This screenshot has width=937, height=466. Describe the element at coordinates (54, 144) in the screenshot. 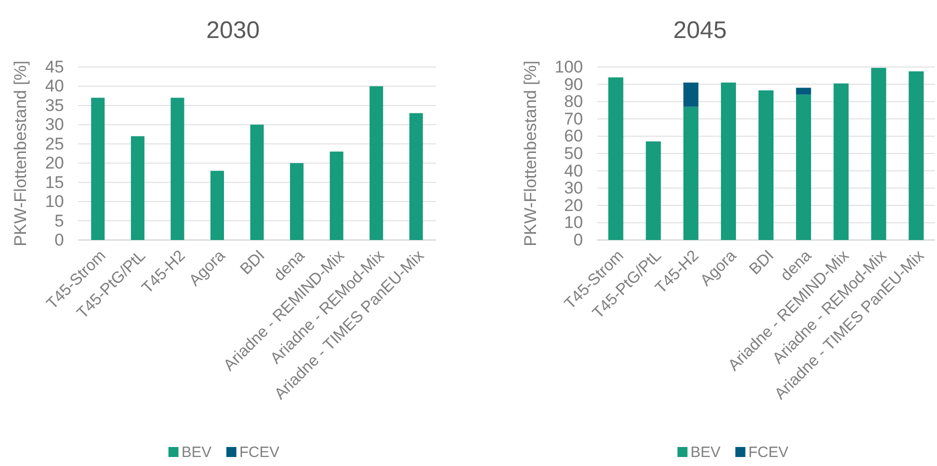

I see `y-tick-label: 25` at that location.